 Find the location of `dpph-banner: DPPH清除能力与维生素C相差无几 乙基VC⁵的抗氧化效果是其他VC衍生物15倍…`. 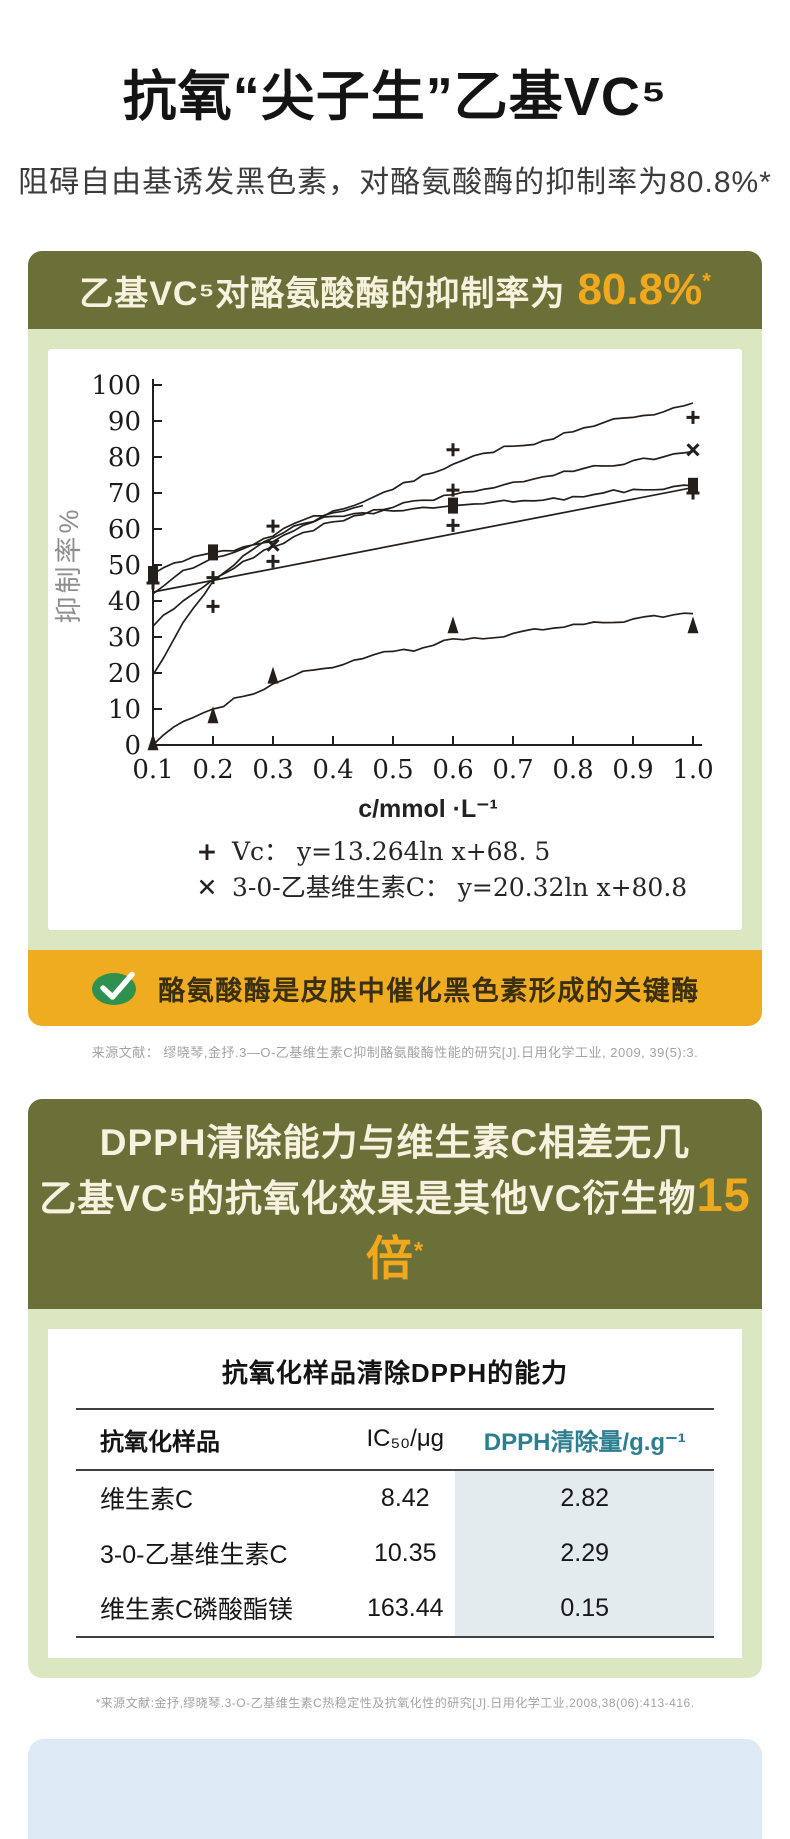

dpph-banner: DPPH清除能力与维生素C相差无几 乙基VC⁵的抗氧化效果是其他VC衍生物15倍… is located at coordinates (395, 1204).